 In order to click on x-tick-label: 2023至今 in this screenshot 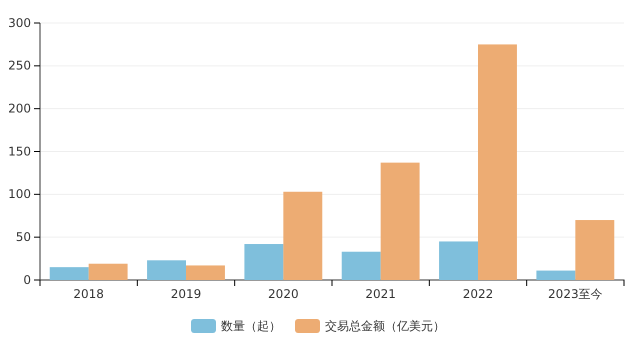, I will do `click(575, 294)`.